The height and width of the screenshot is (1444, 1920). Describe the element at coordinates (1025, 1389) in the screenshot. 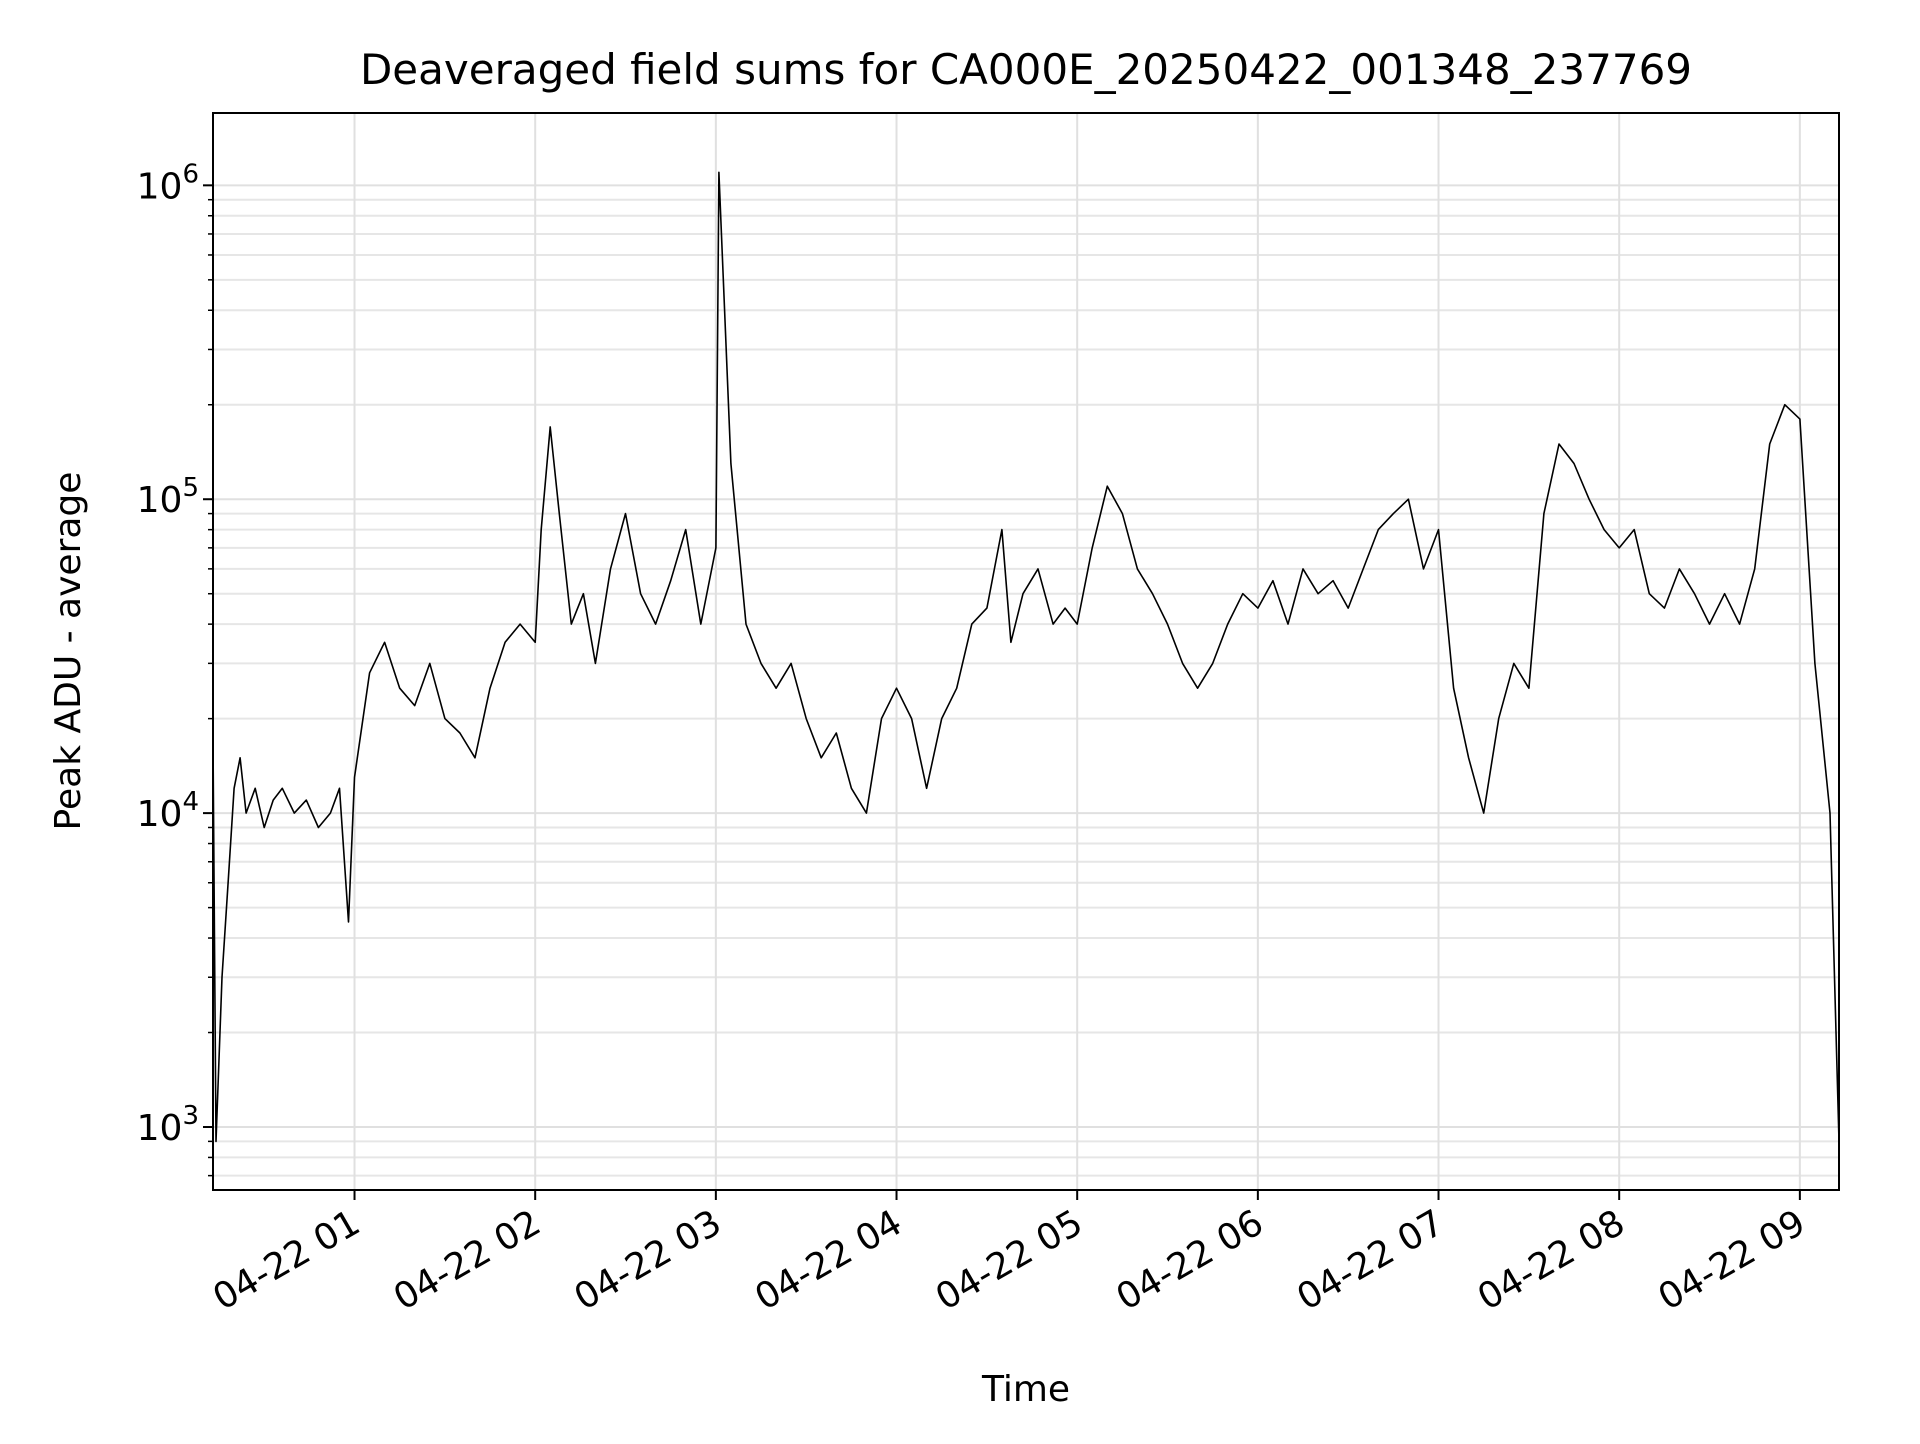

I see `x-axis-label: Time` at that location.